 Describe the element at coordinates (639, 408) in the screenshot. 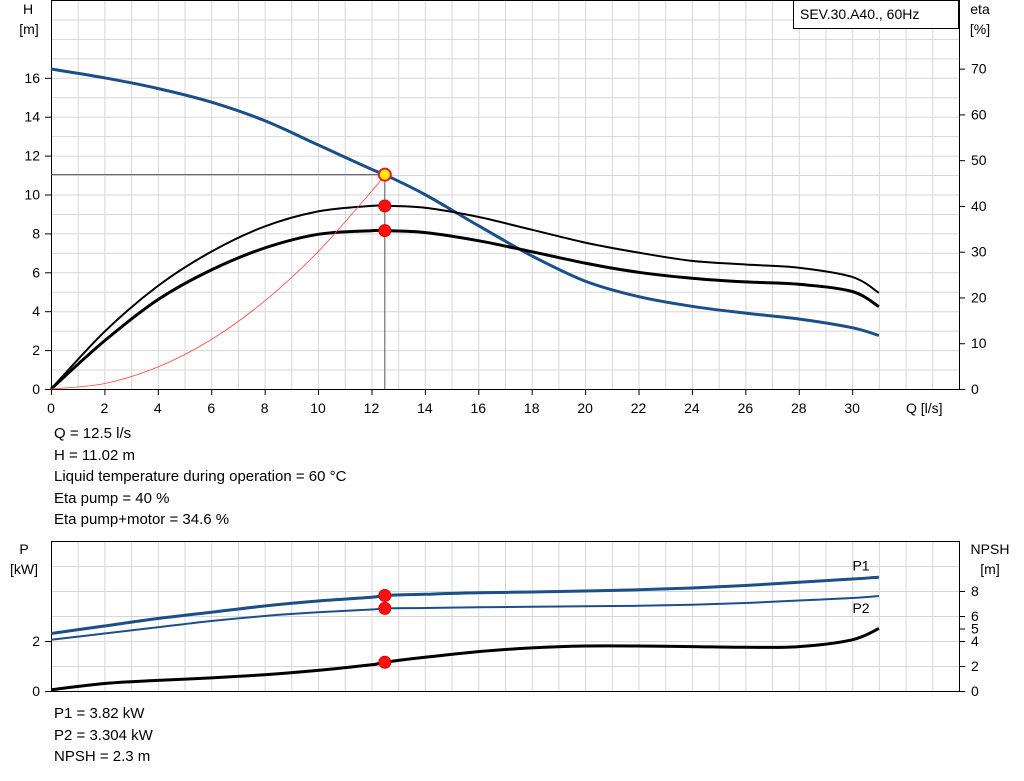

I see `x-tick-label: 22` at that location.